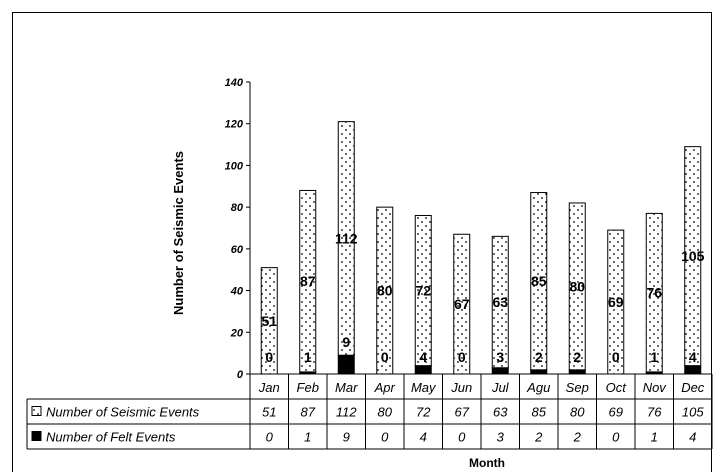  What do you see at coordinates (500, 357) in the screenshot?
I see `data-label-felt: 3` at bounding box center [500, 357].